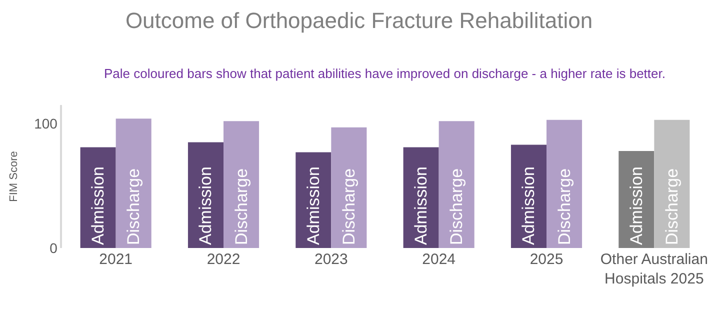  What do you see at coordinates (134, 206) in the screenshot?
I see `series-label: Discharge` at bounding box center [134, 206].